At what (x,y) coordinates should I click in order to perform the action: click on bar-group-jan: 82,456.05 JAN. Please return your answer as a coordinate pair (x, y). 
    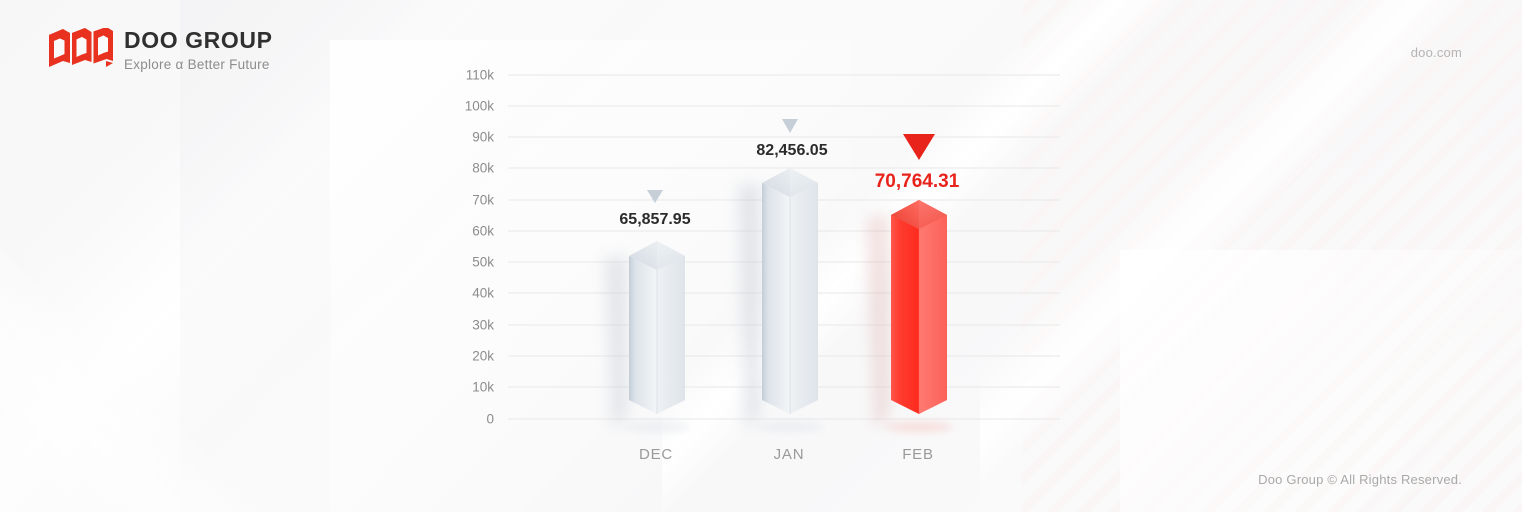
    Looking at the image, I should click on (782, 291).